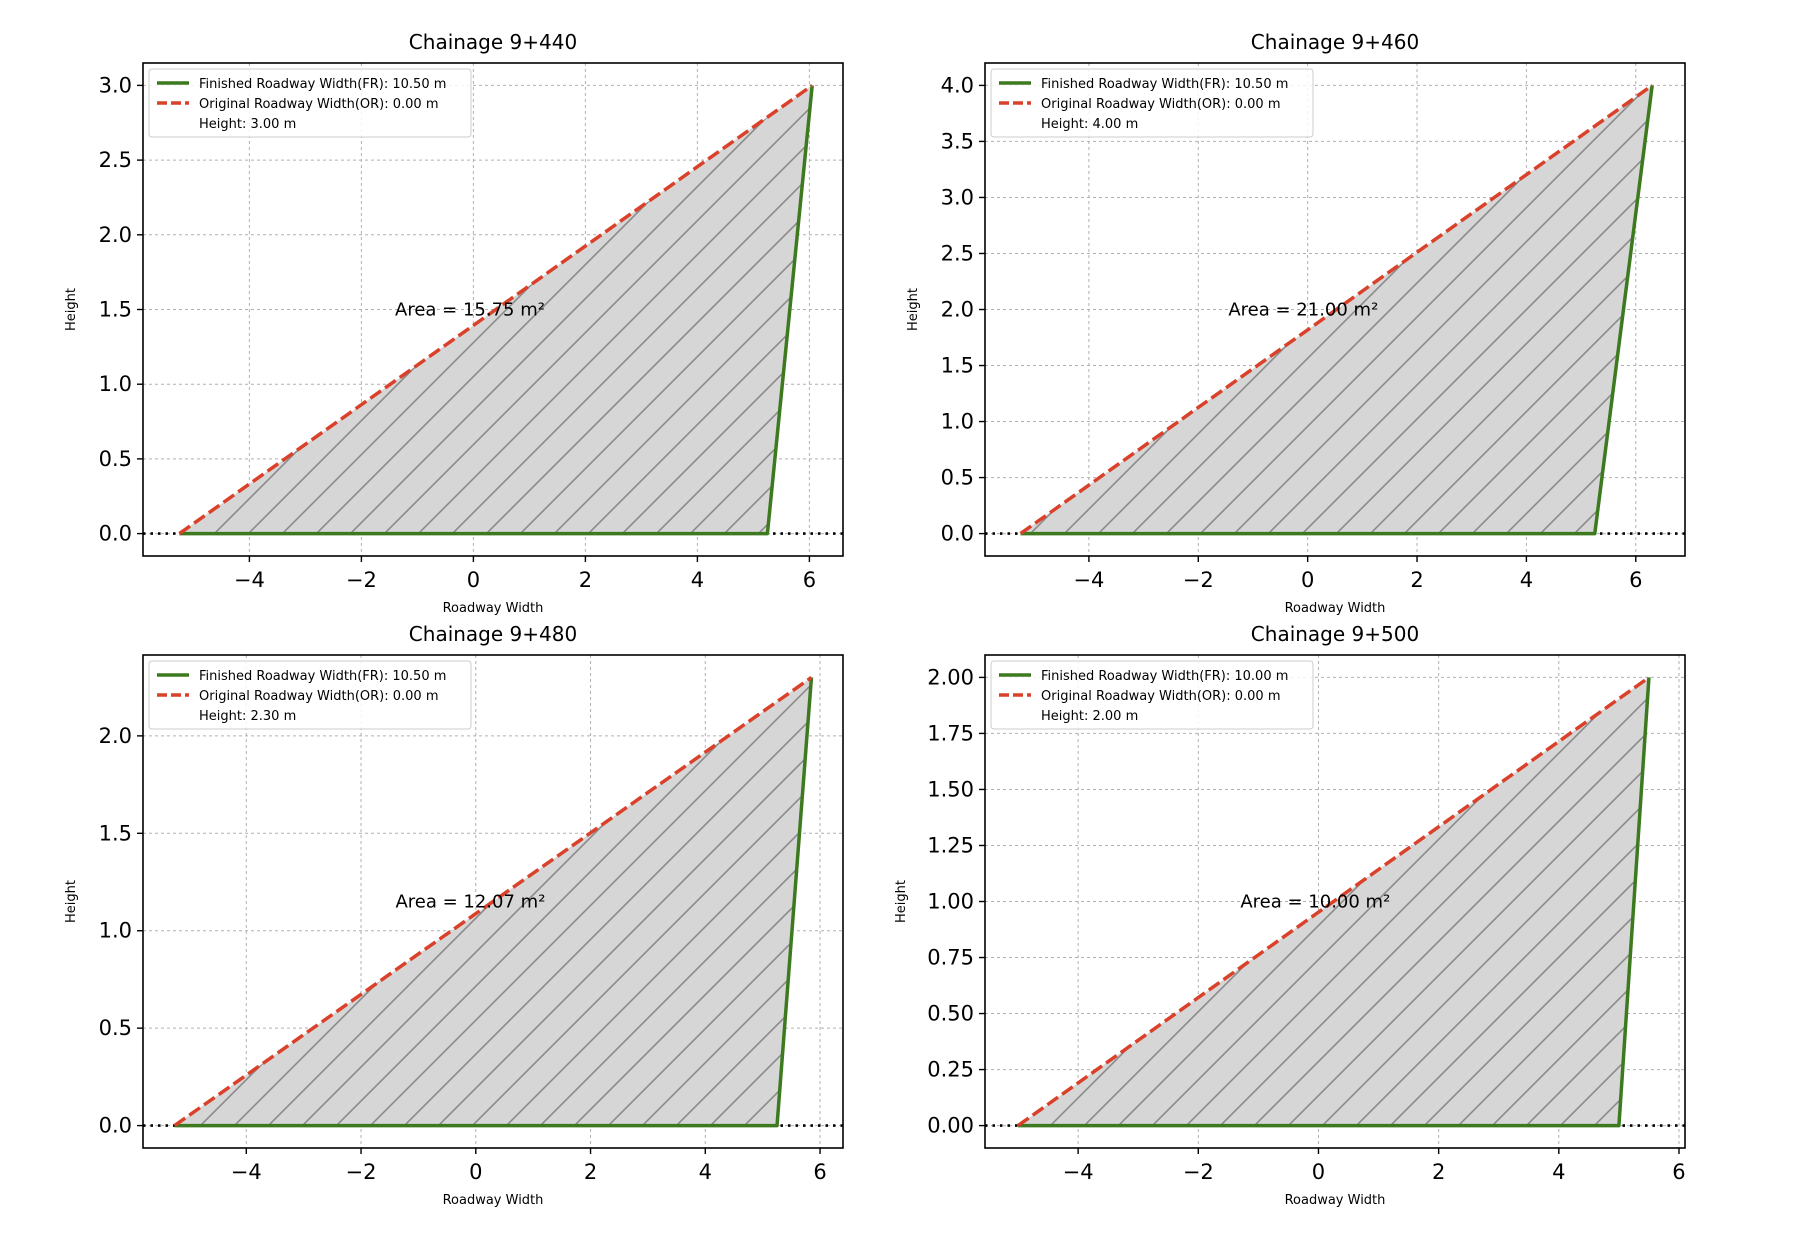 Image resolution: width=1802 pixels, height=1236 pixels. What do you see at coordinates (1315, 902) in the screenshot?
I see `area-annotation: Area = 10.00 m²` at bounding box center [1315, 902].